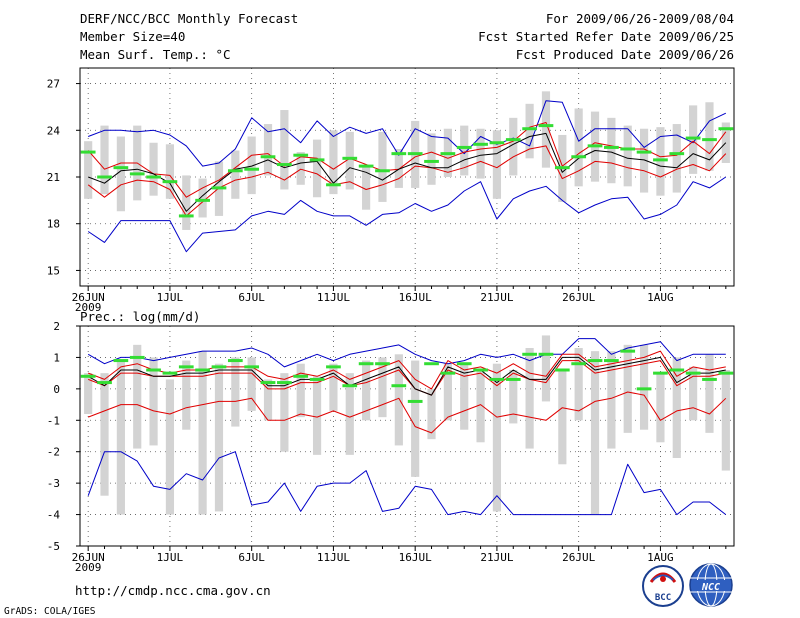  What do you see at coordinates (578, 557) in the screenshot?
I see `precip-xtick-label-6: 26JUL` at bounding box center [578, 557].